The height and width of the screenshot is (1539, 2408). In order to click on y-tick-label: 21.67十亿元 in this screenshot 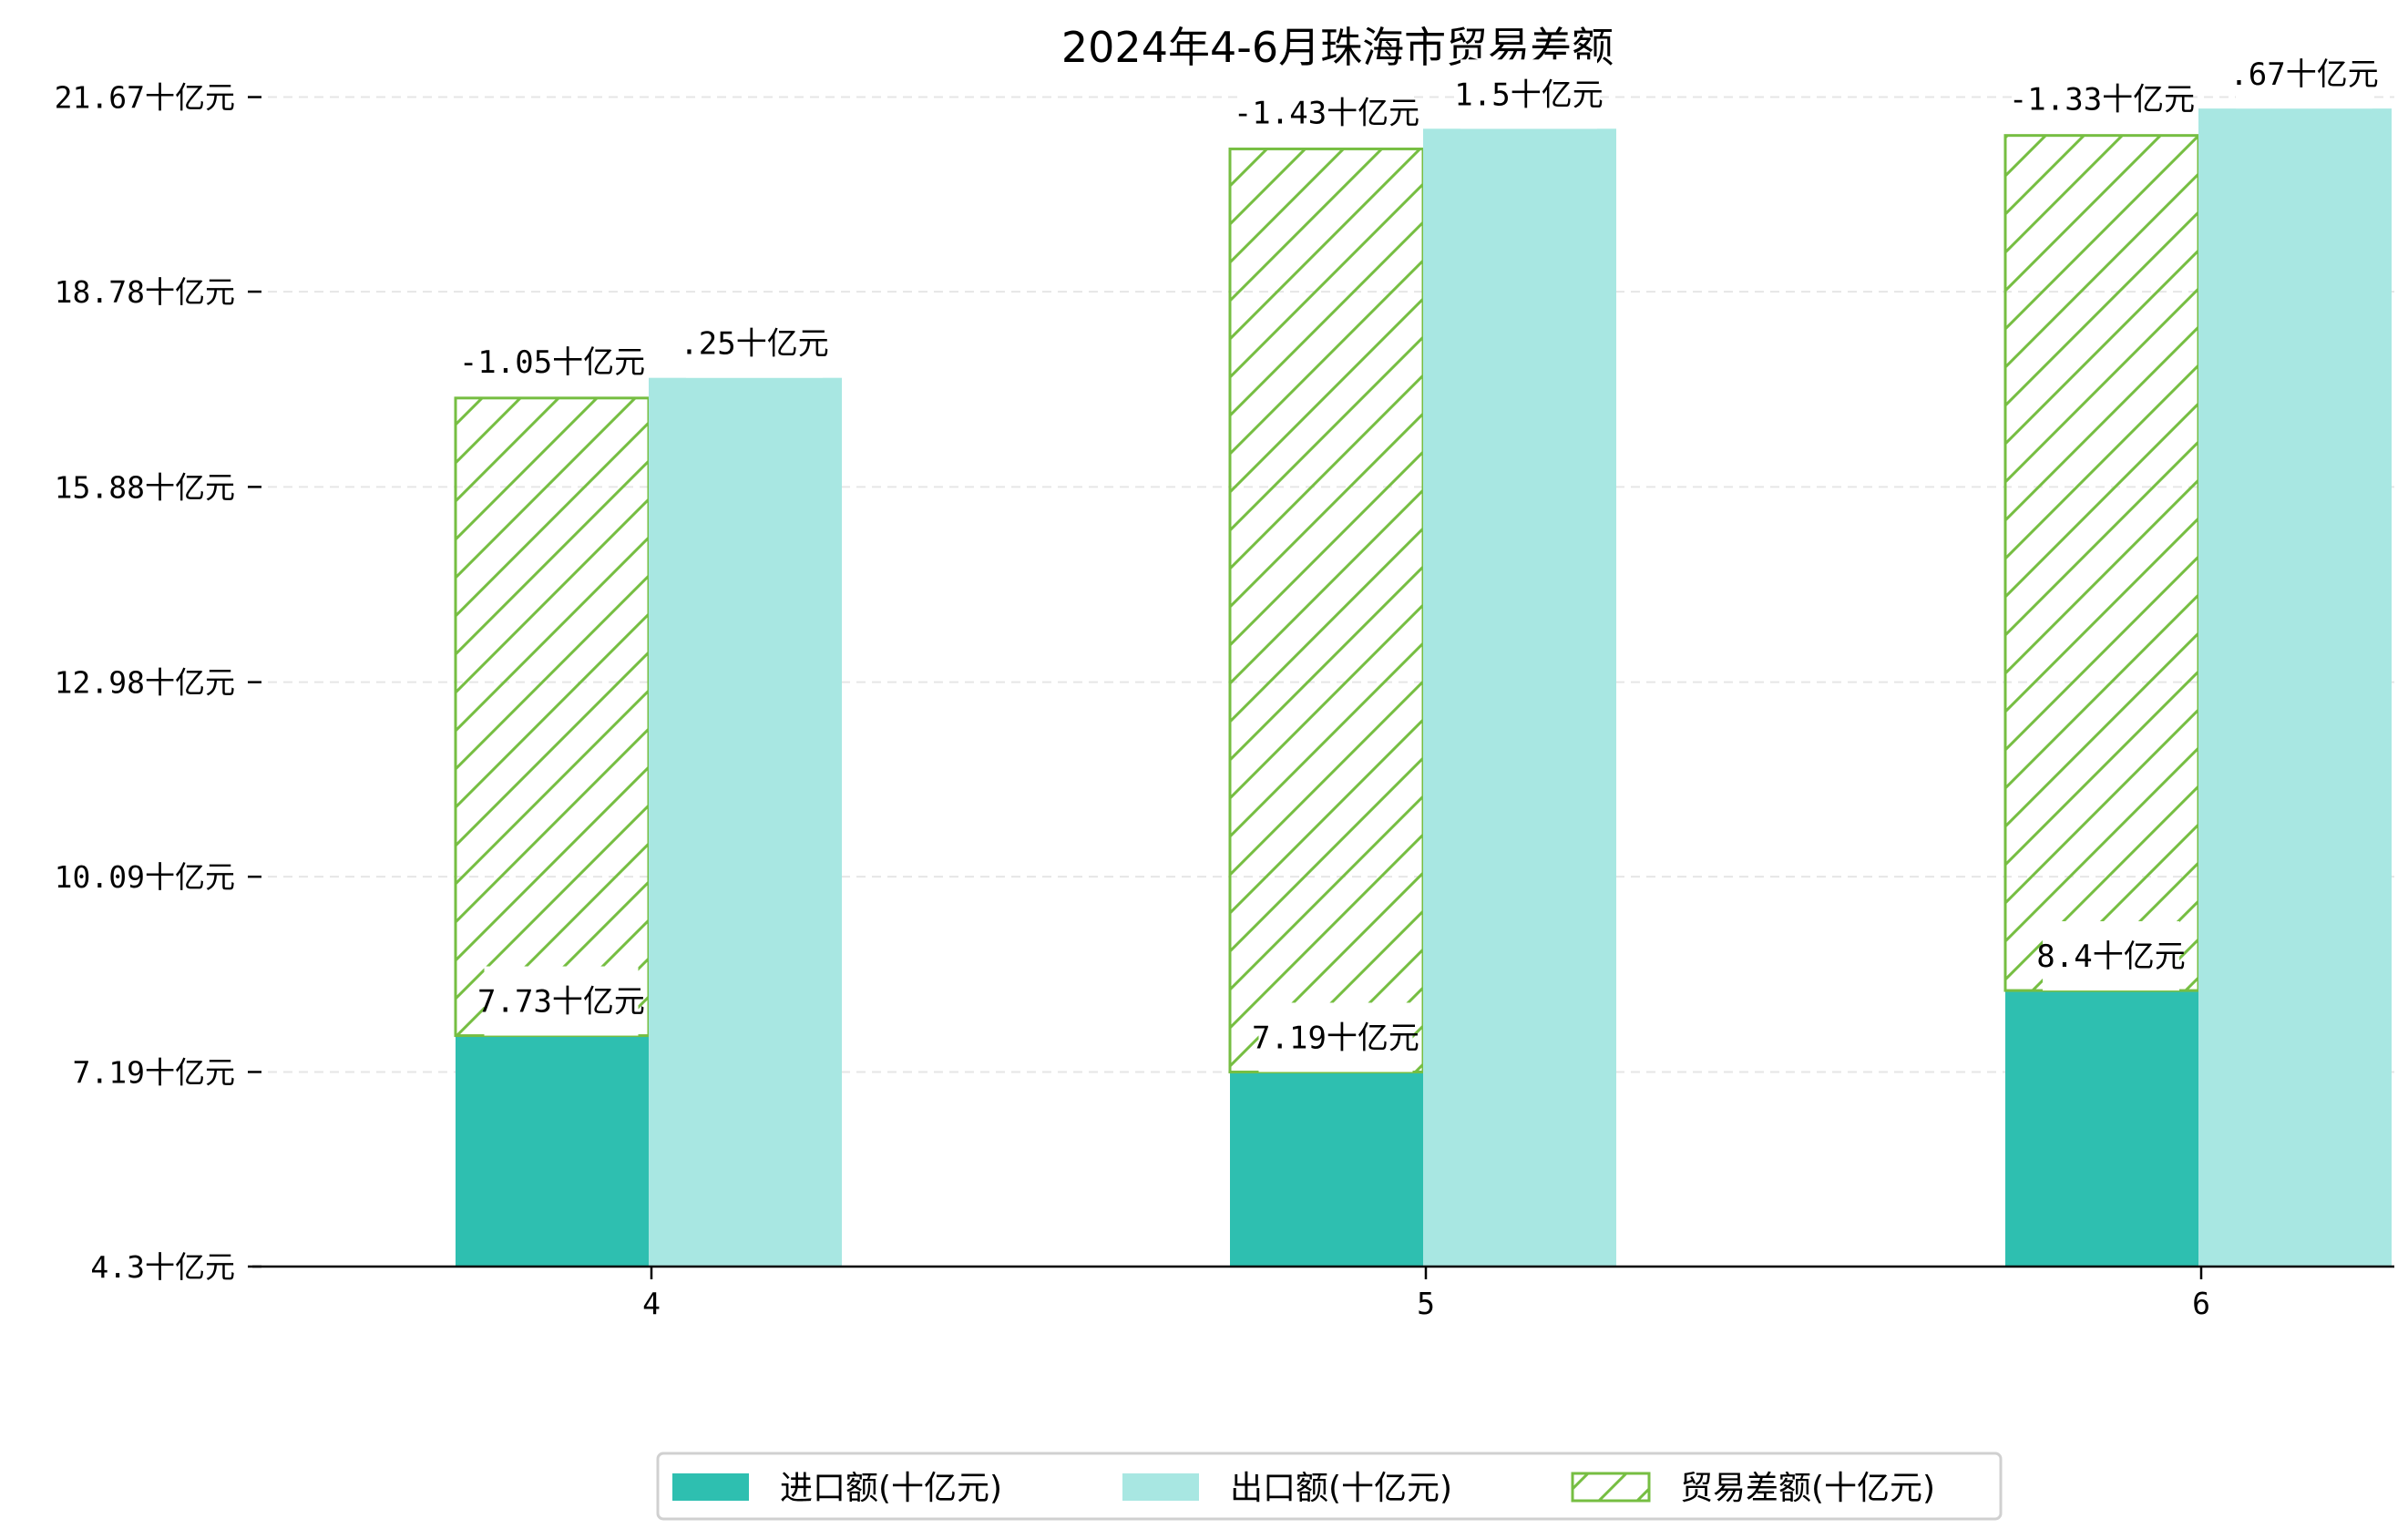, I will do `click(145, 98)`.